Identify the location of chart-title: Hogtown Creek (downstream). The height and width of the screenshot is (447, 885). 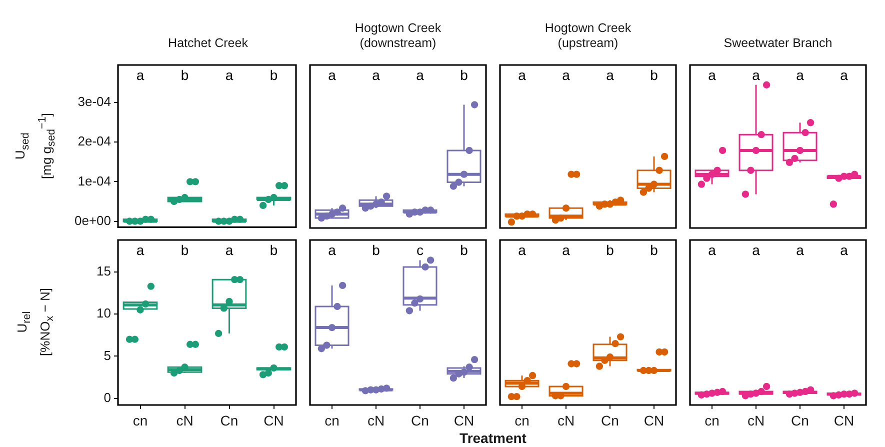
(398, 36).